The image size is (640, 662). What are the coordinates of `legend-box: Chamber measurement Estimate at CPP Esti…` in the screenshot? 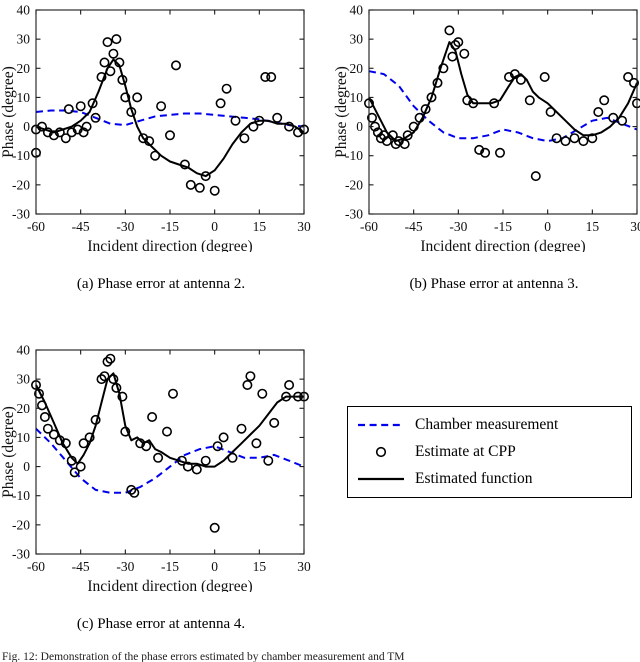 It's located at (489, 452).